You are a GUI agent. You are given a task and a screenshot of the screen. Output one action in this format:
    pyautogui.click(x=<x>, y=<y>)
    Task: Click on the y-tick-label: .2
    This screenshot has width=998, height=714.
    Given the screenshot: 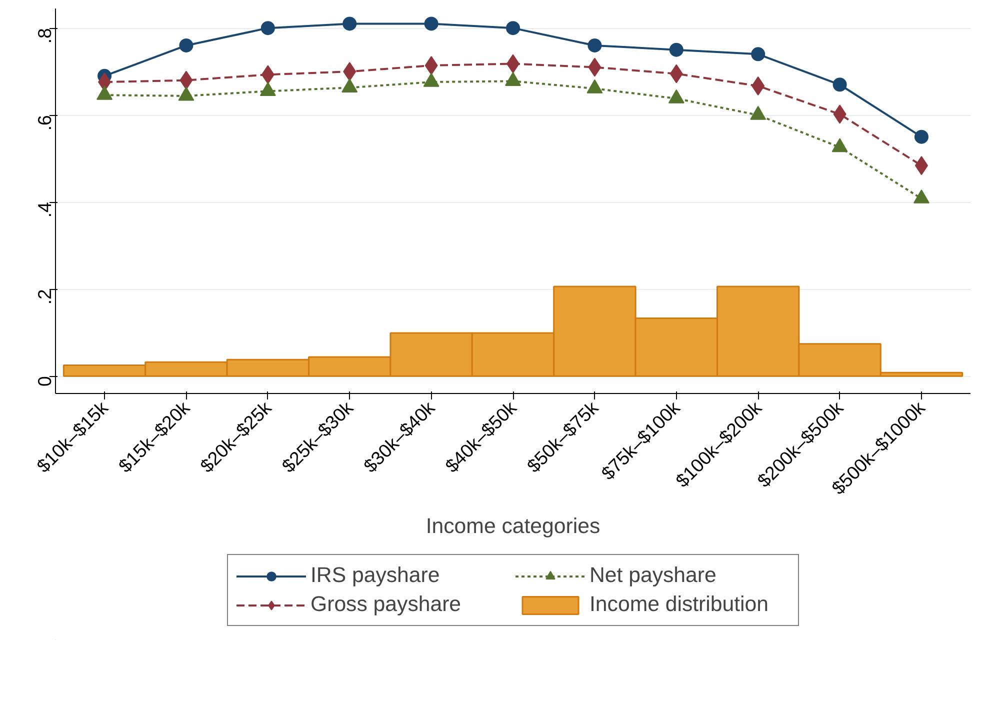 What is the action you would take?
    pyautogui.click(x=44, y=297)
    